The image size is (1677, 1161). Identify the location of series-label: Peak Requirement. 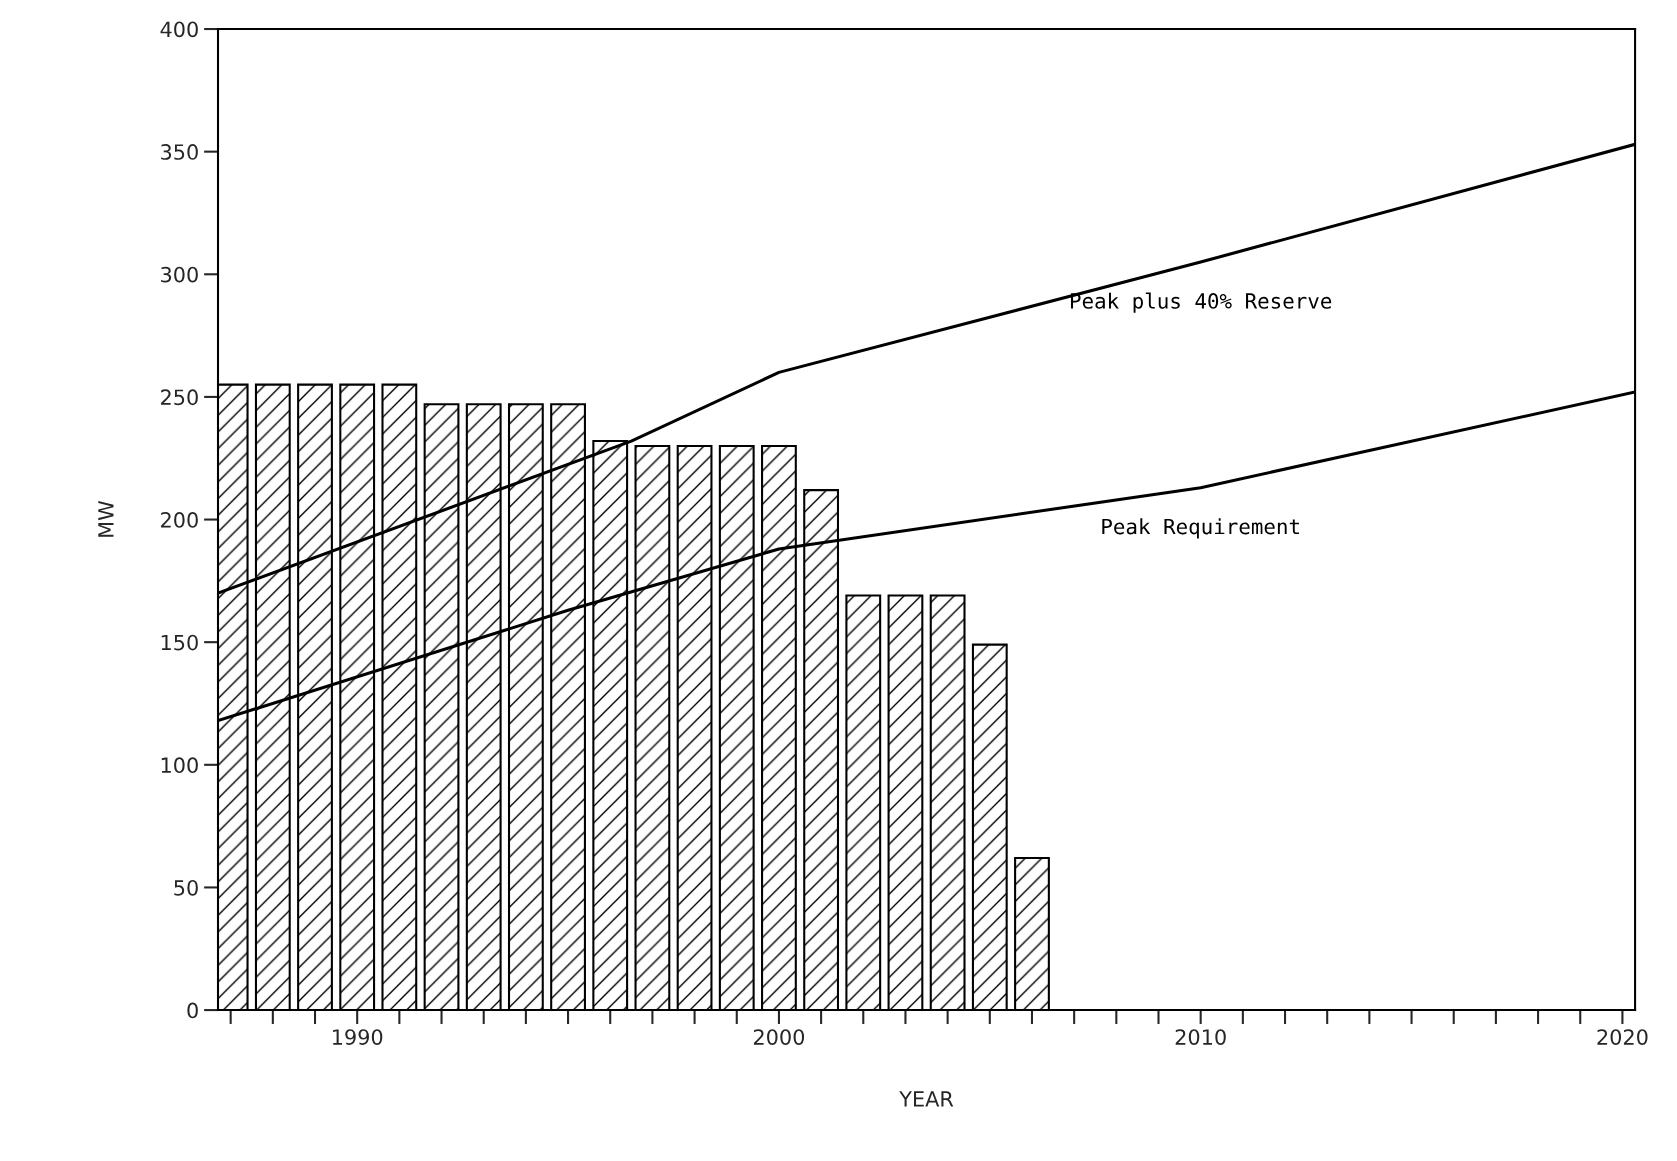
(1200, 528).